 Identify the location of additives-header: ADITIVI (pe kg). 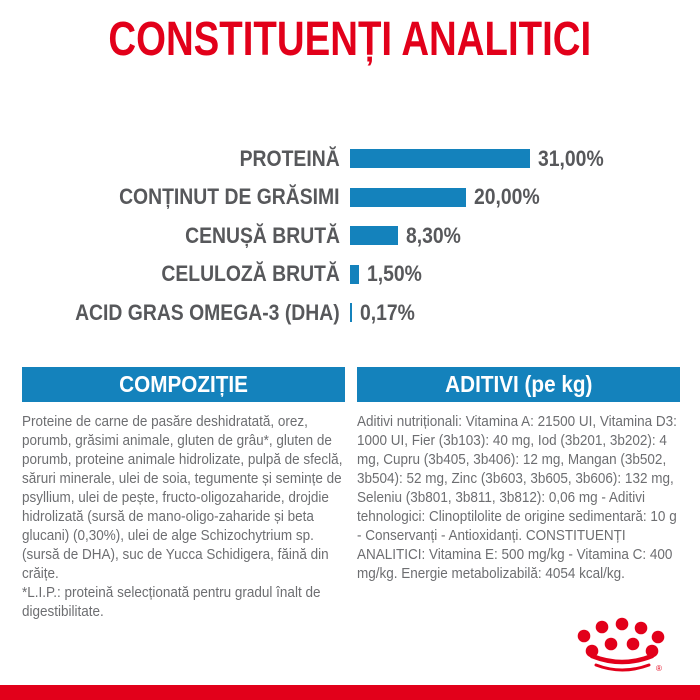
(518, 384).